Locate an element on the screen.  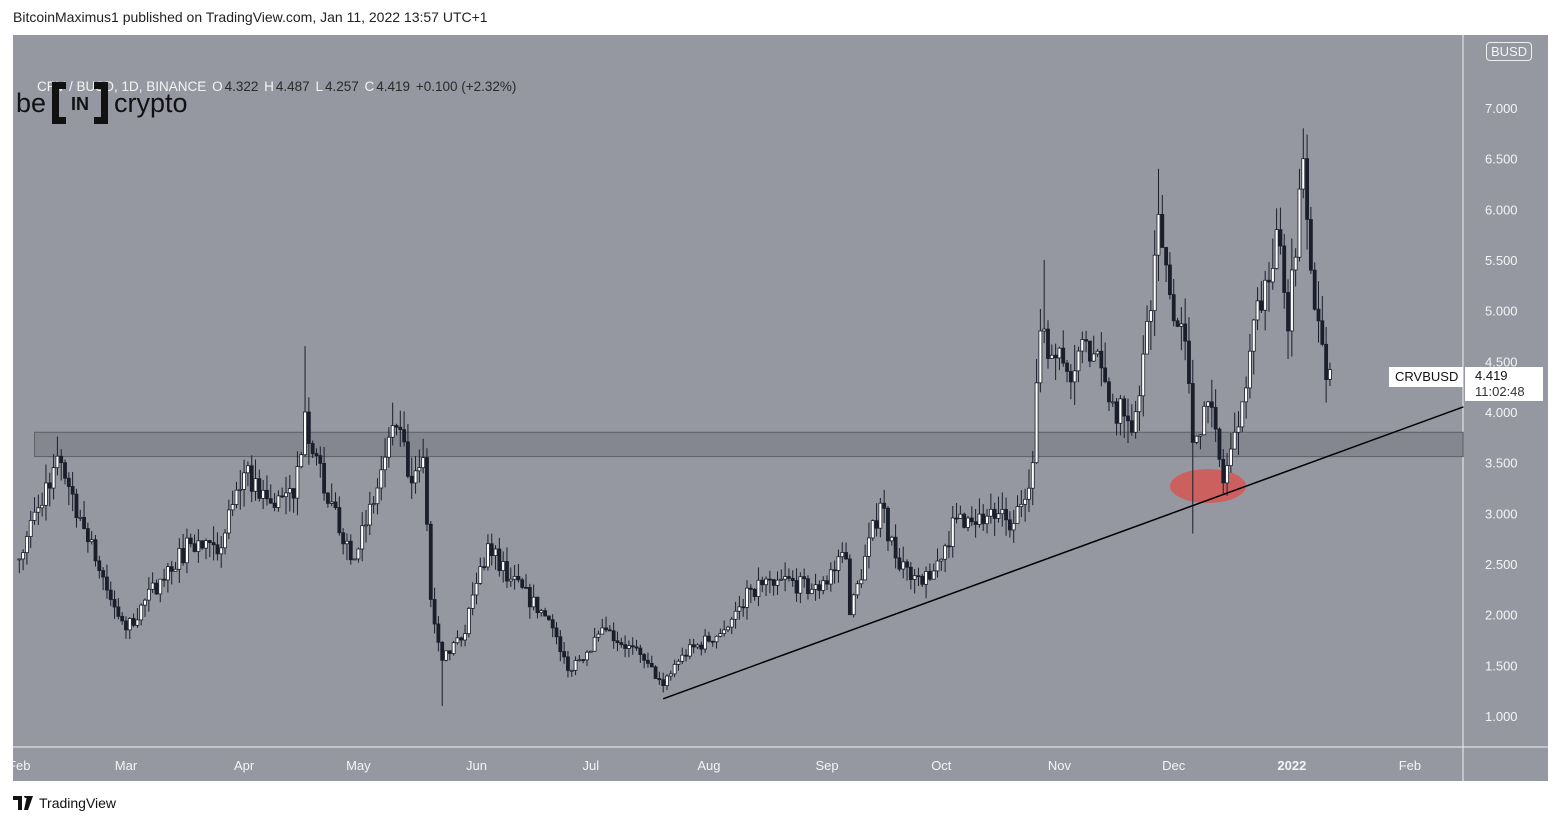
time-tick-label: Feb is located at coordinates (22, 765).